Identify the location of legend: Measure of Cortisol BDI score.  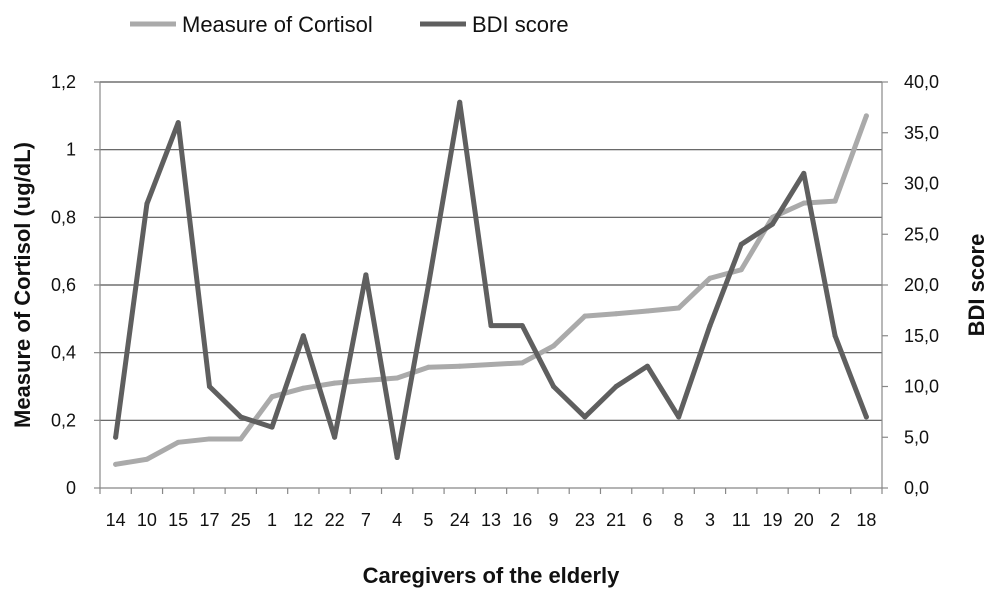
(349, 24).